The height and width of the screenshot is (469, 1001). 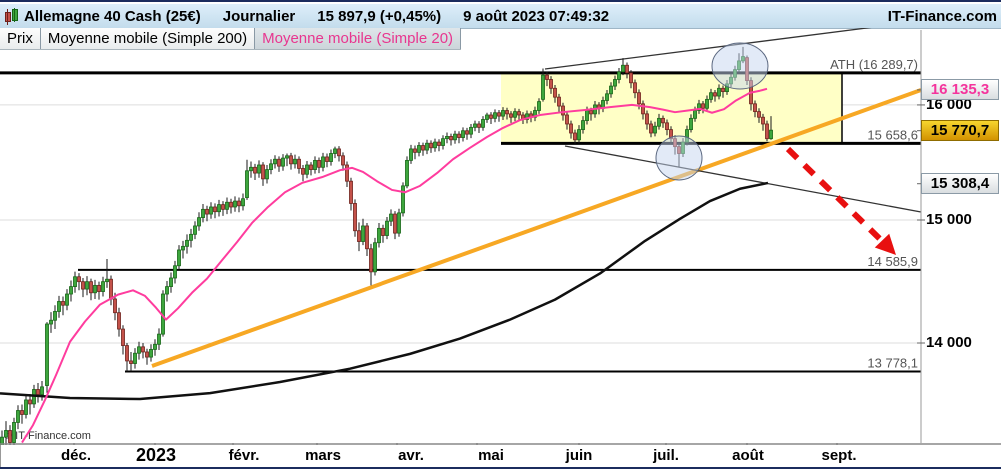 What do you see at coordinates (156, 455) in the screenshot?
I see `month-label: 2023` at bounding box center [156, 455].